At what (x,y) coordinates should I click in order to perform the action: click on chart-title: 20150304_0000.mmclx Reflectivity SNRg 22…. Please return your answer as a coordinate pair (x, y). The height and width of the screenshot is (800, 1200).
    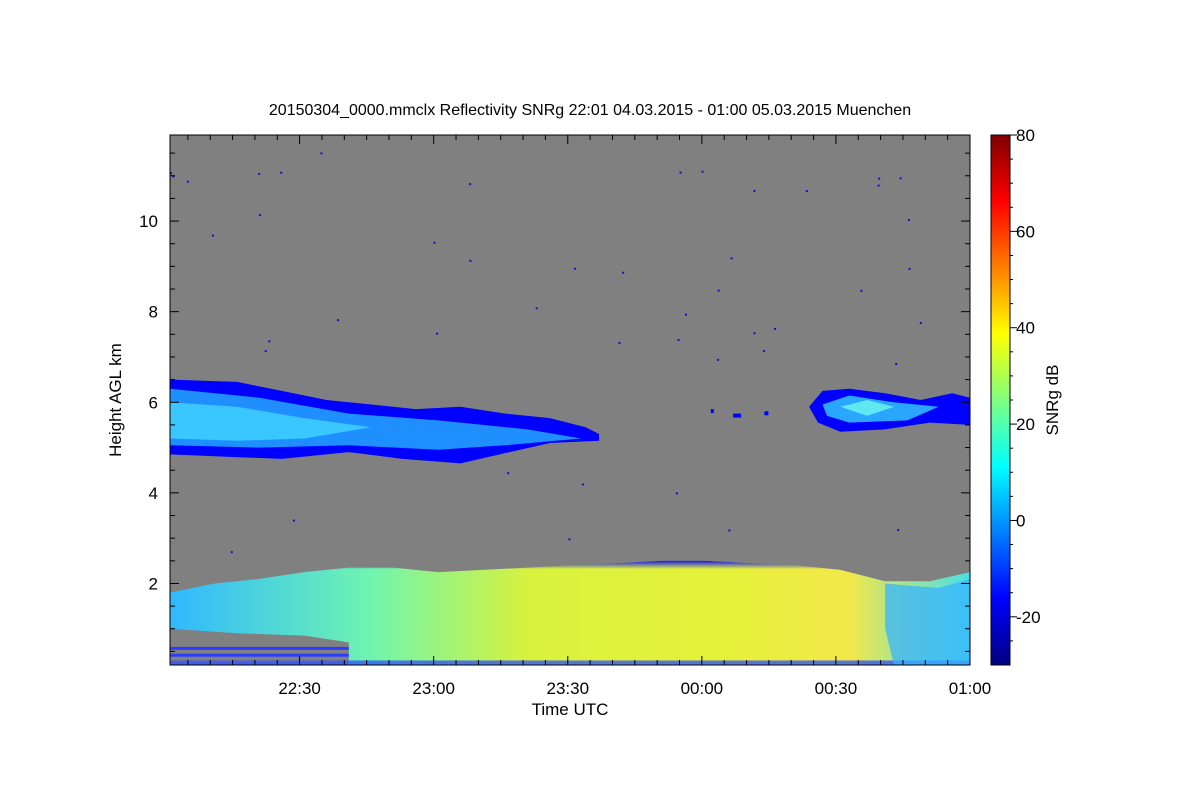
    Looking at the image, I should click on (590, 110).